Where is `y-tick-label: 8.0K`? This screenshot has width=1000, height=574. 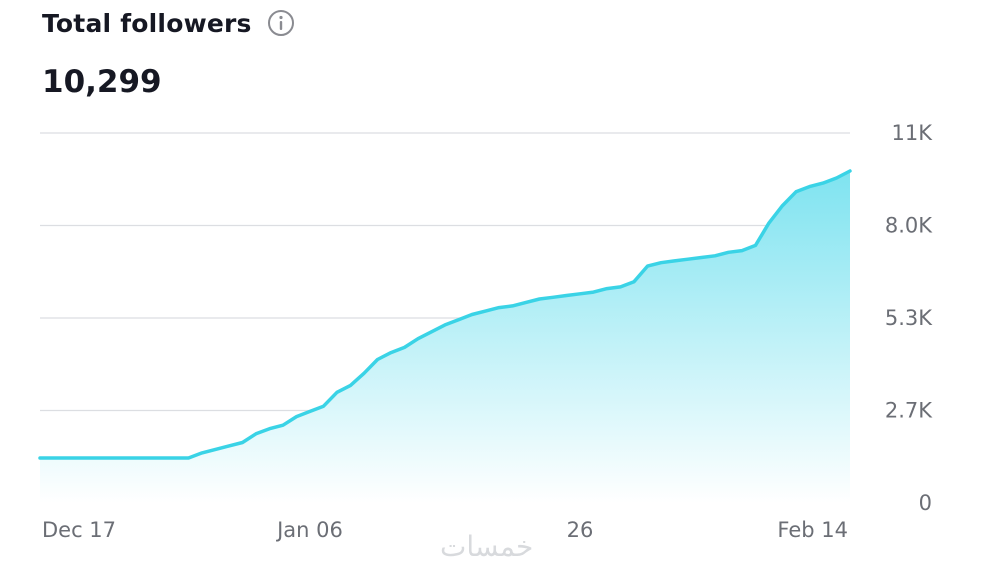
y-tick-label: 8.0K is located at coordinates (909, 226).